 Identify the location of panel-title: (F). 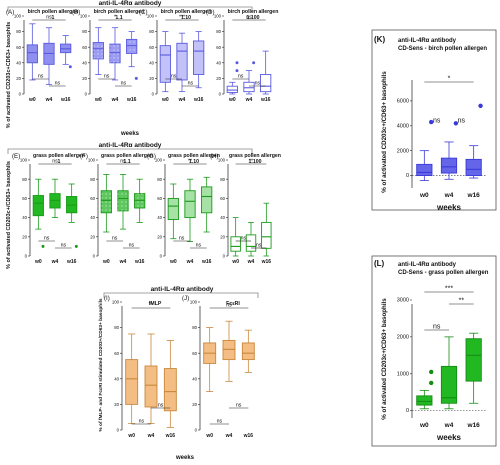
(84, 156).